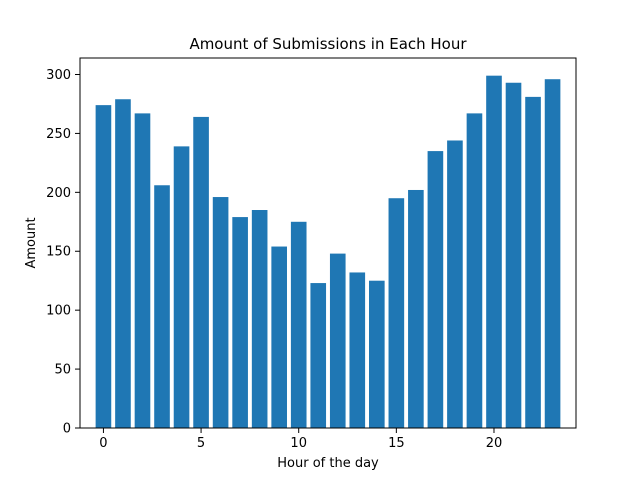 This screenshot has height=480, width=640. Describe the element at coordinates (58, 193) in the screenshot. I see `y-tick-label: 200` at that location.